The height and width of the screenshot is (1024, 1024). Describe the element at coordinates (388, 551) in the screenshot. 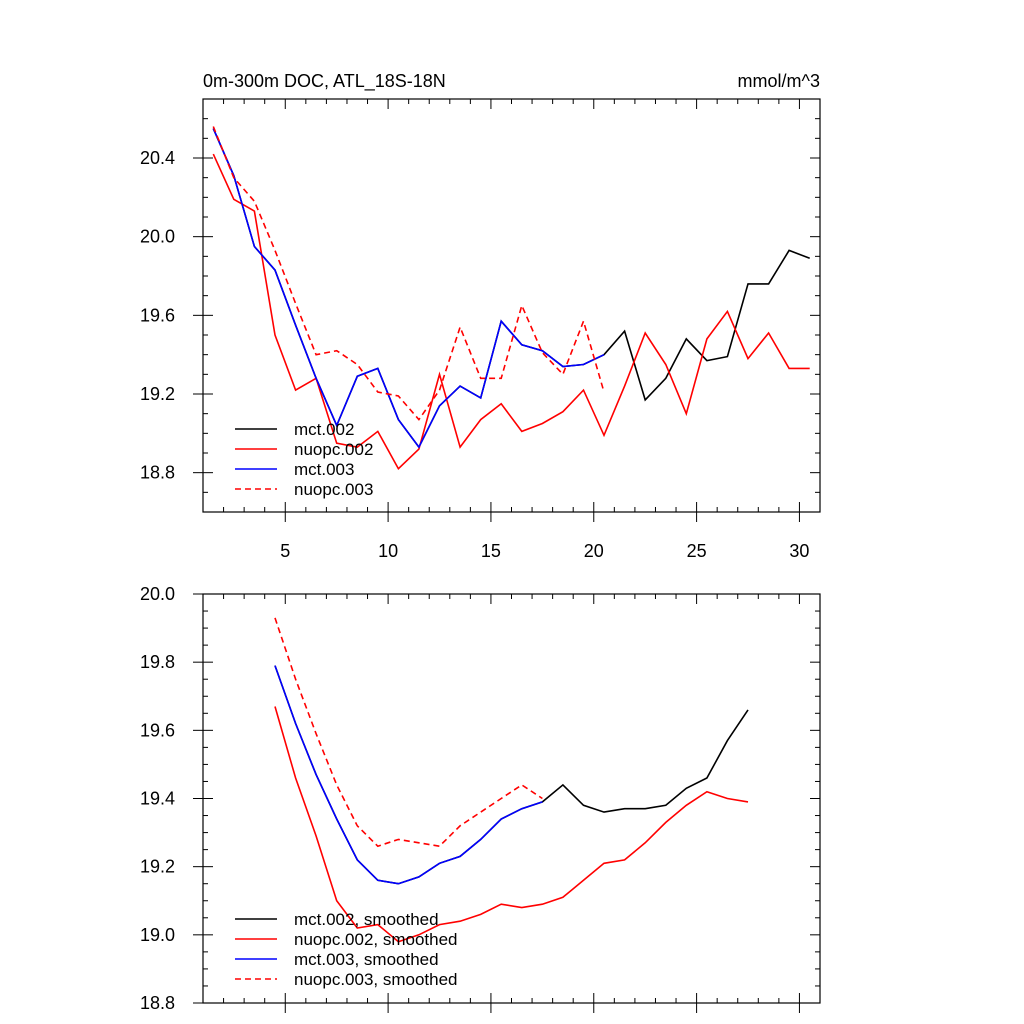

I see `x-tick-label: 10` at that location.